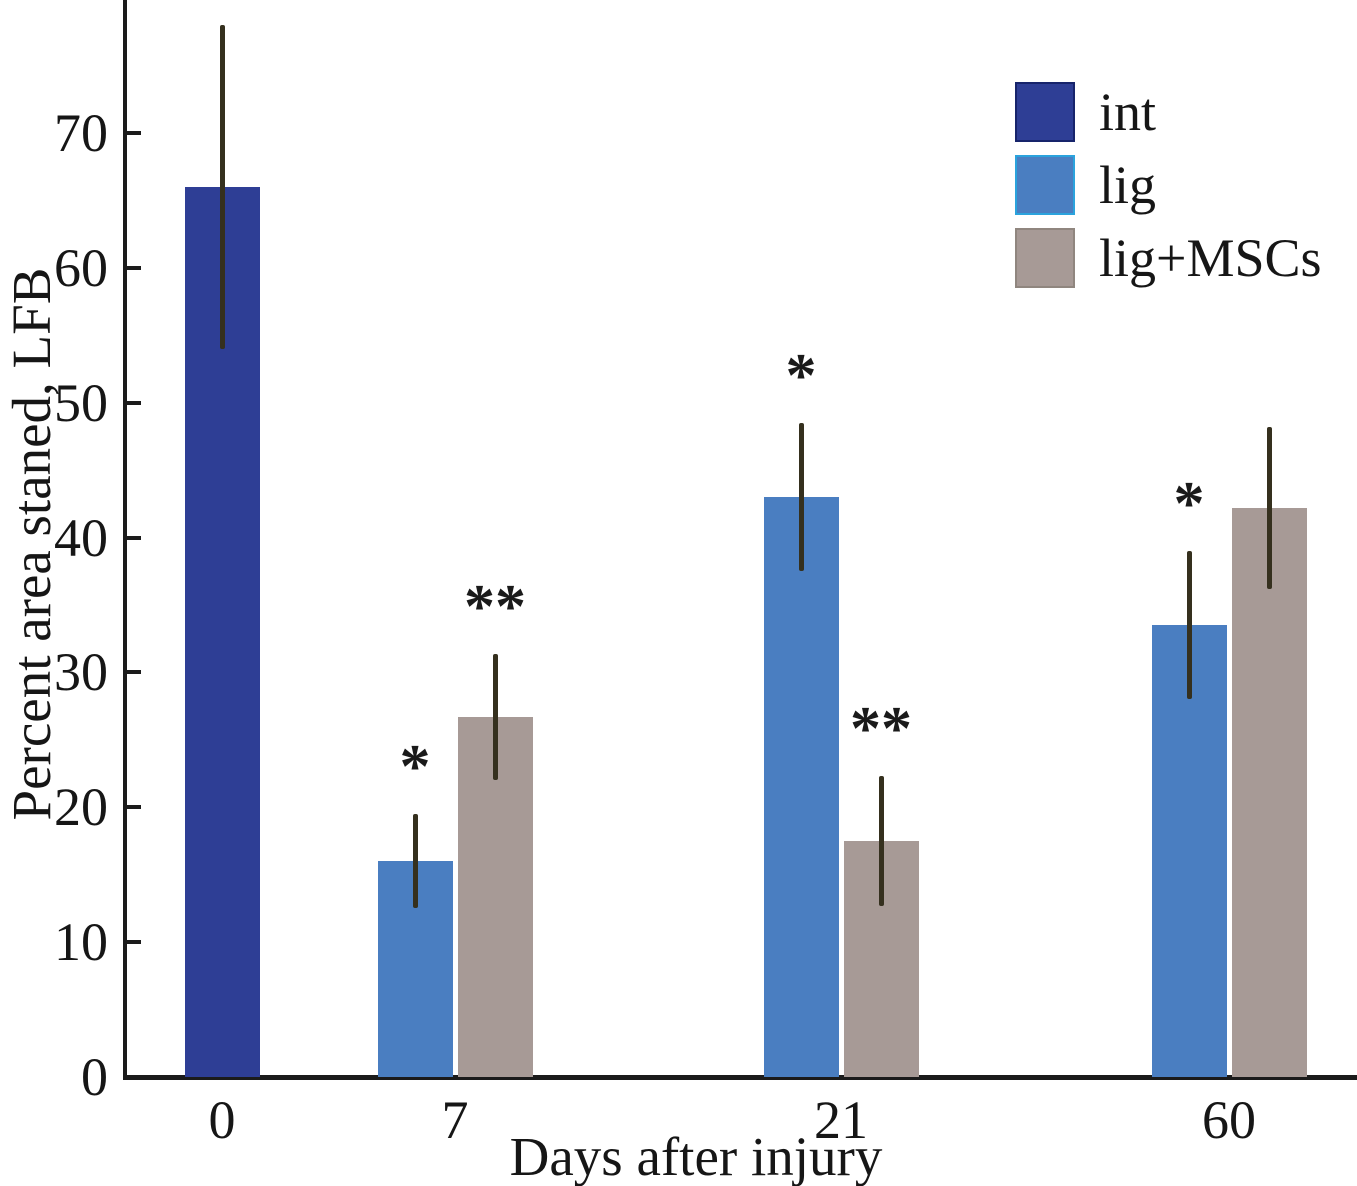 The width and height of the screenshot is (1357, 1186). Describe the element at coordinates (1189, 504) in the screenshot. I see `significance-marker-lig-day60: *` at that location.